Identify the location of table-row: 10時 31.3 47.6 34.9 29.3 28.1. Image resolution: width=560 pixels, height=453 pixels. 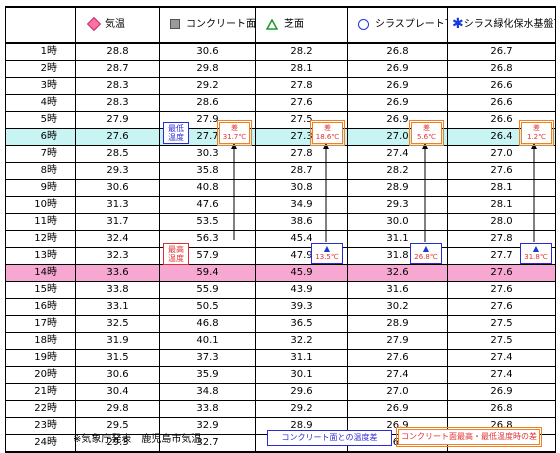
(280, 205).